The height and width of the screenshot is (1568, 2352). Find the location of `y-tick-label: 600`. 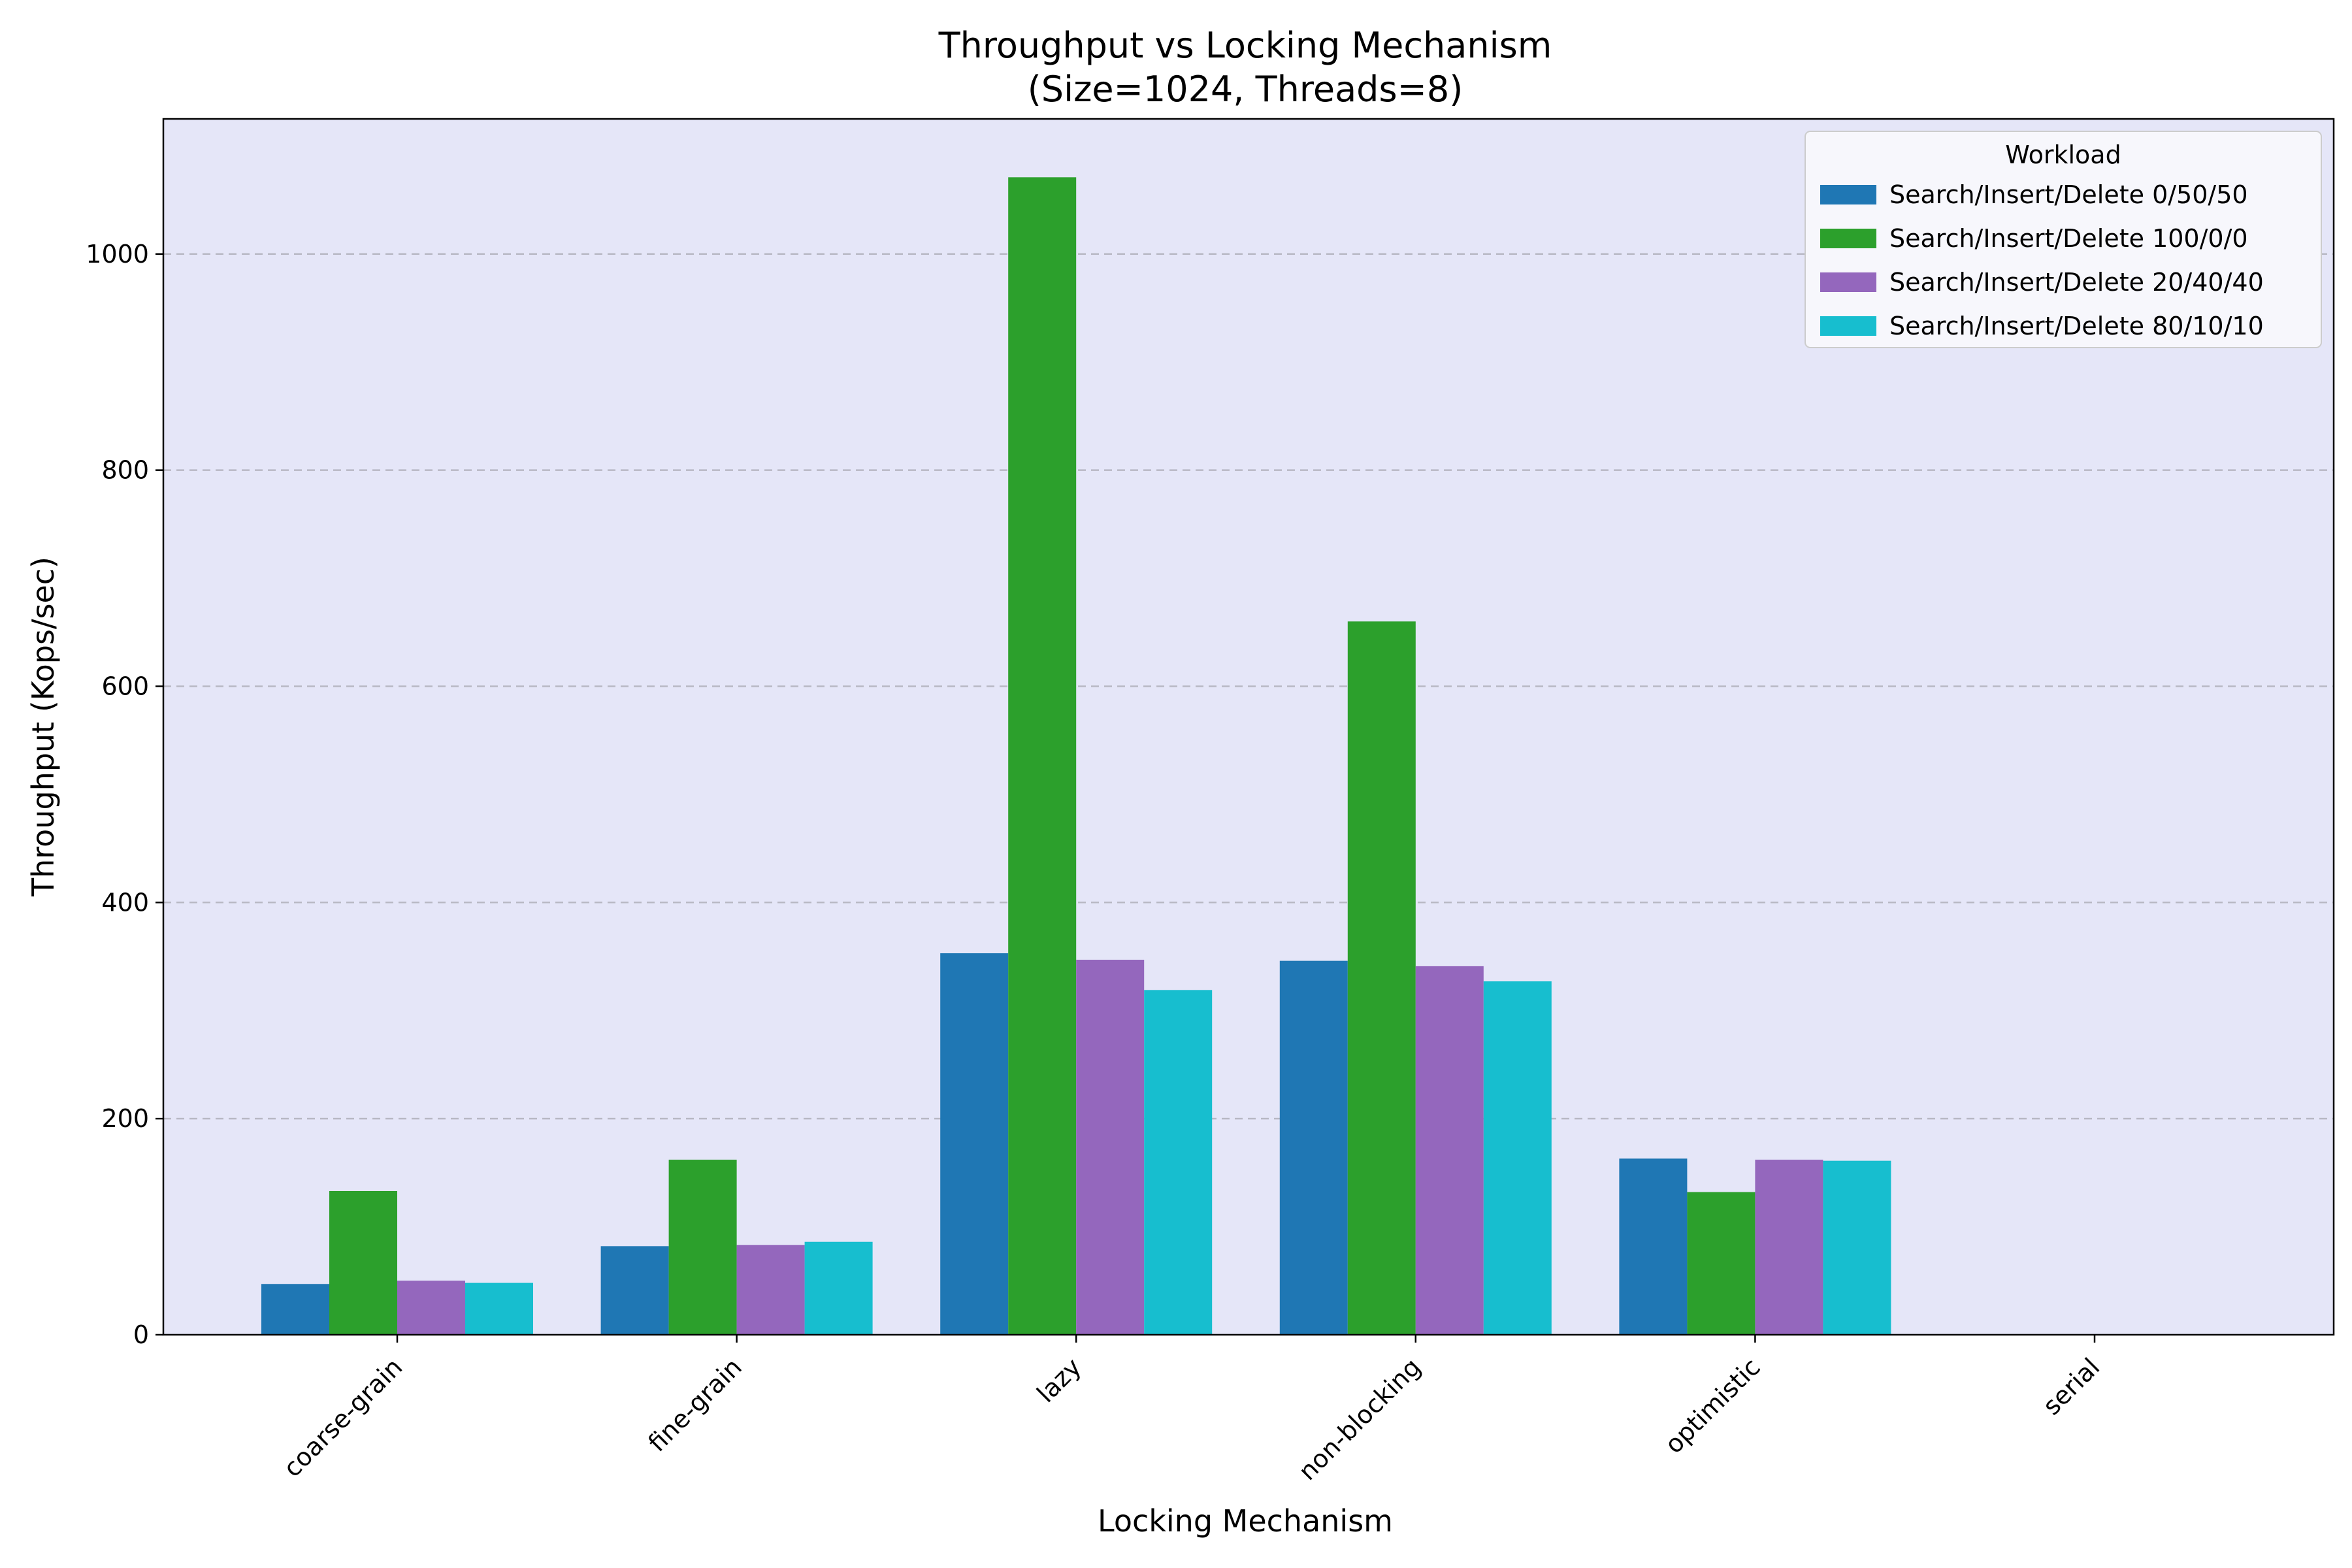

y-tick-label: 600 is located at coordinates (125, 686).